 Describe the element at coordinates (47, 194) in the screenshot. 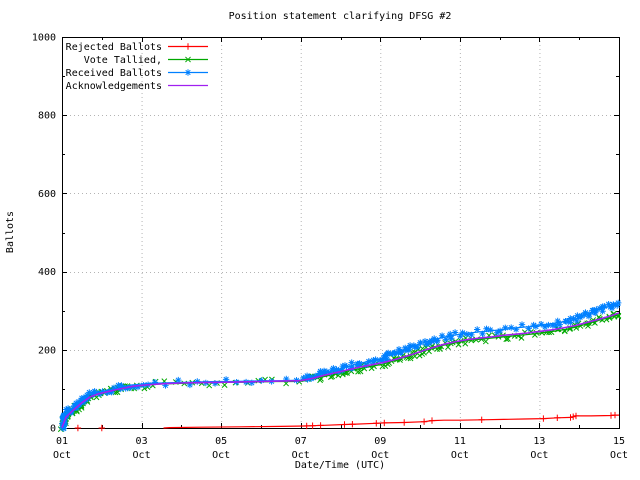

I see `y-tick-label: 600` at that location.